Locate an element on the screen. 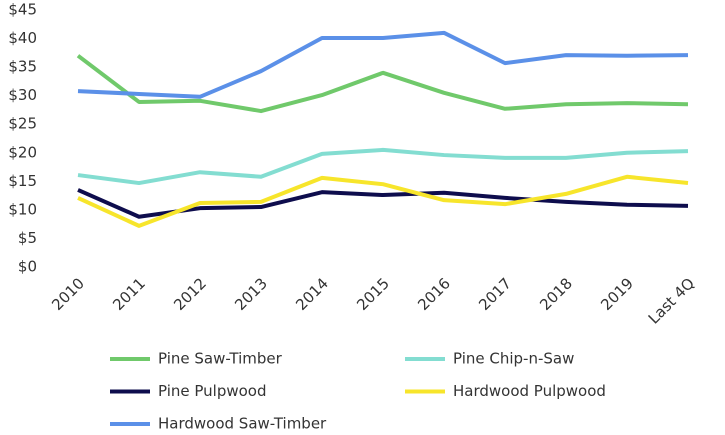 This screenshot has height=435, width=725. x-tick-label: 2015 is located at coordinates (373, 294).